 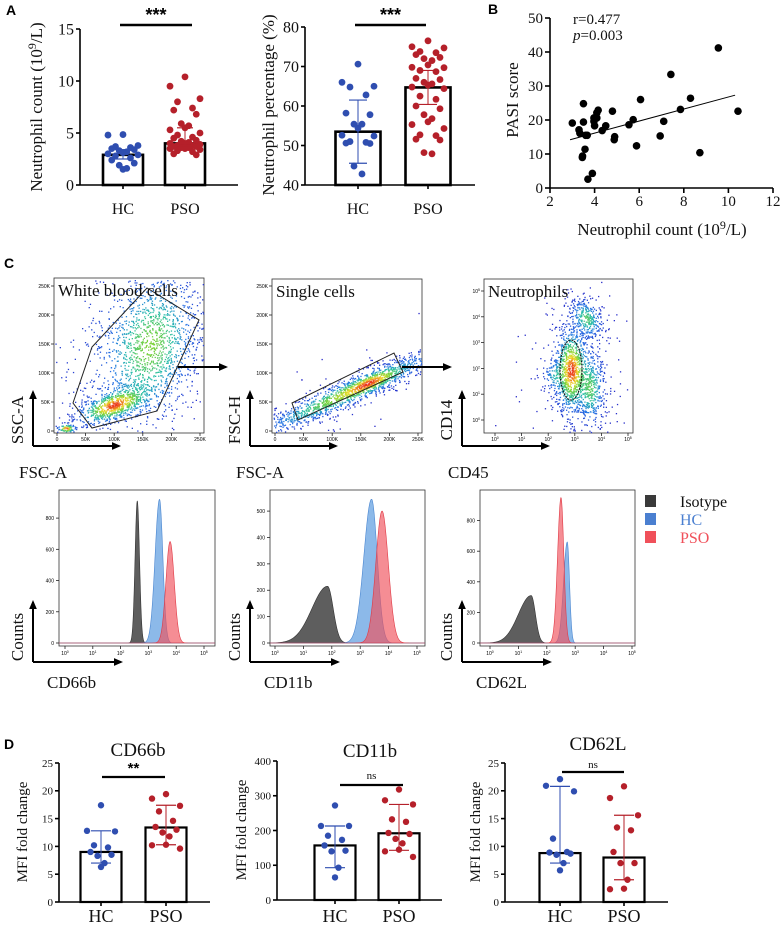 What do you see at coordinates (108, 847) in the screenshot?
I see `data-point-hc` at bounding box center [108, 847].